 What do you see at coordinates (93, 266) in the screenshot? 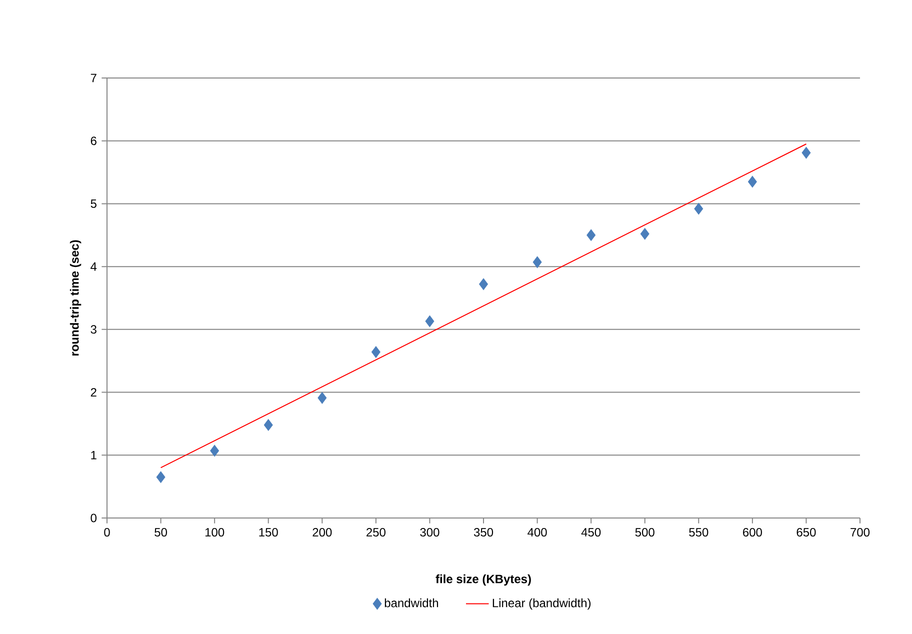
I see `y-tick-label: 4` at bounding box center [93, 266].